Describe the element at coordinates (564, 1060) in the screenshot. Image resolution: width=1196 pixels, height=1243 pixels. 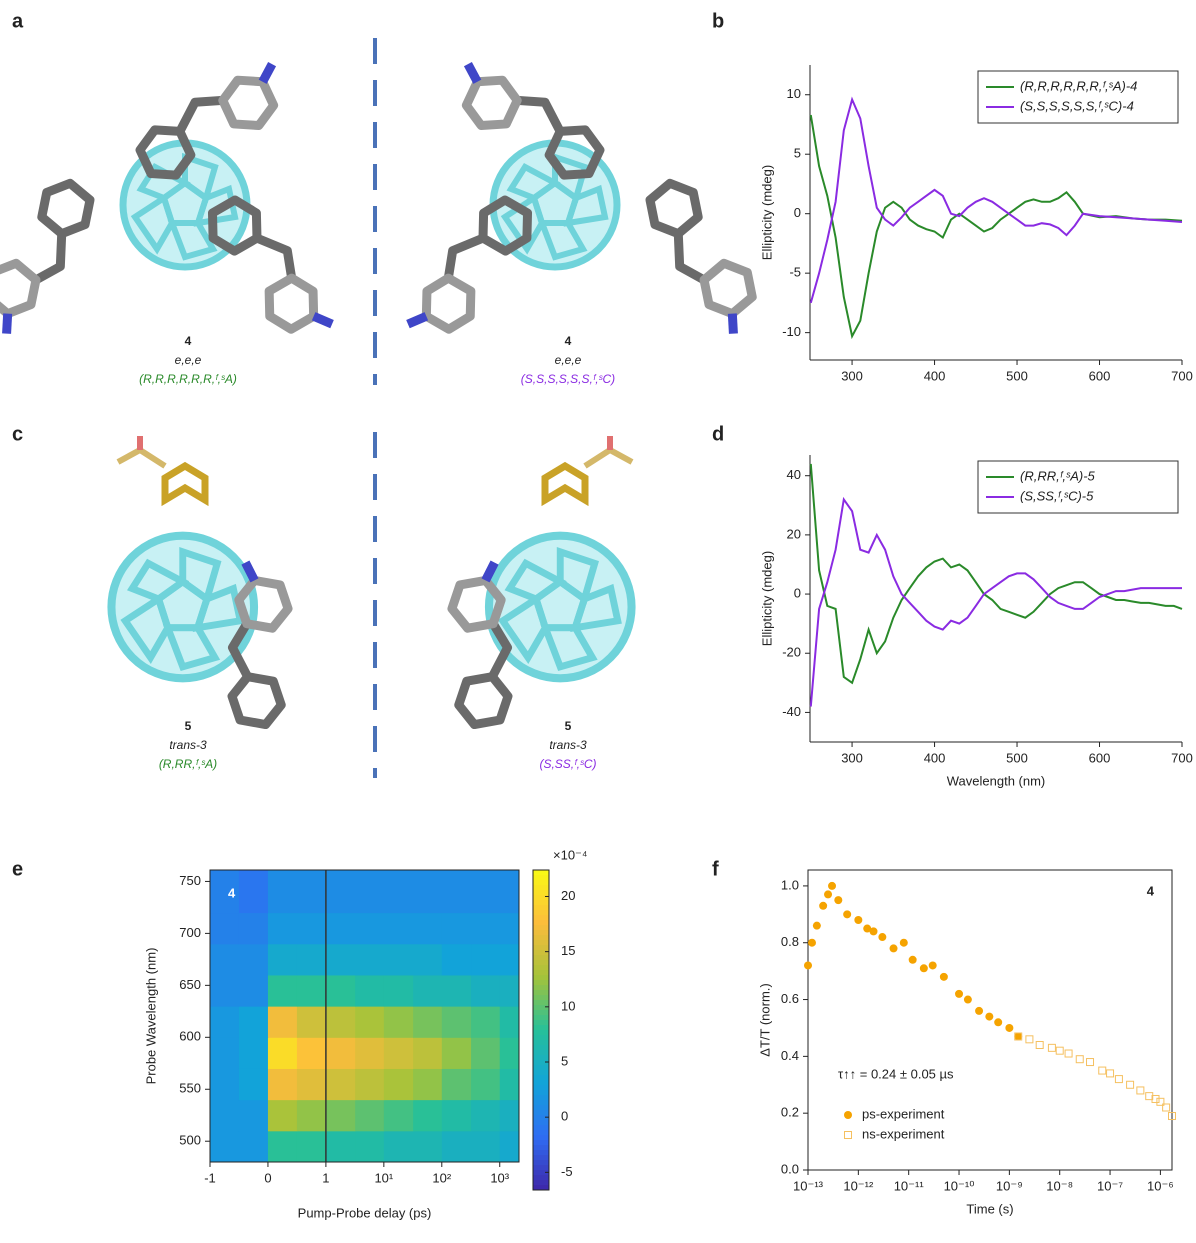
I see `colorbar-tick-label: 5` at that location.